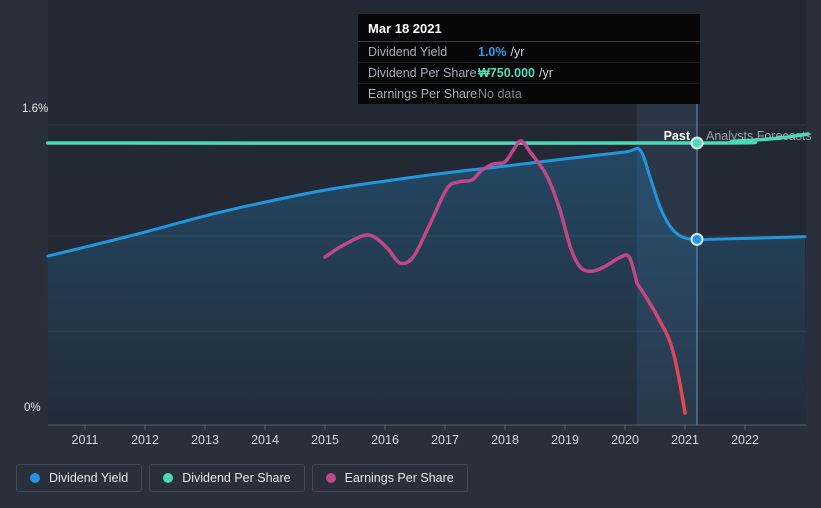 This screenshot has height=508, width=821. Describe the element at coordinates (529, 52) in the screenshot. I see `tooltip-row: Dividend Yield 1.0%/yr` at that location.